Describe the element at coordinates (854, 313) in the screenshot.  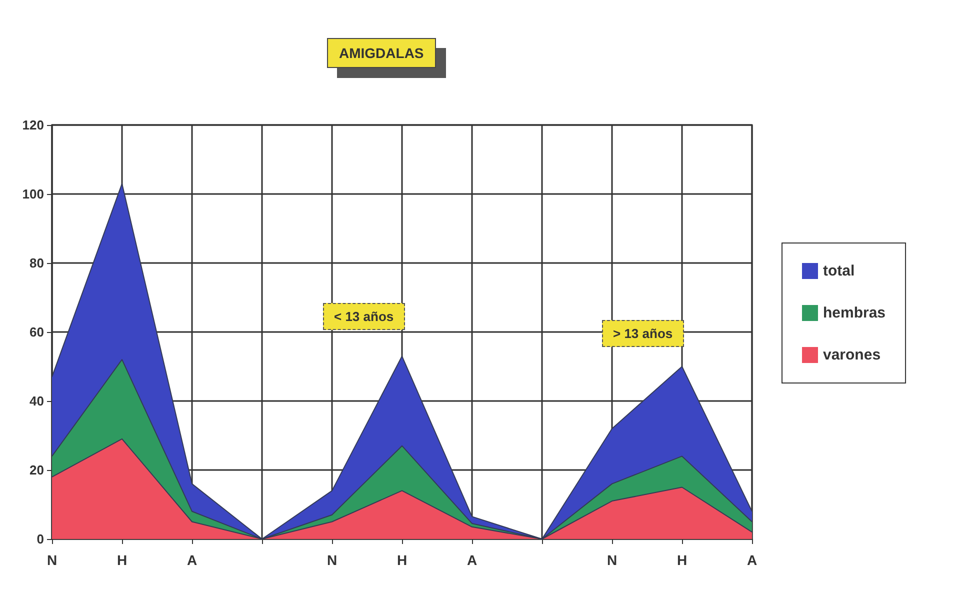
I see `legend-label: hembras` at that location.